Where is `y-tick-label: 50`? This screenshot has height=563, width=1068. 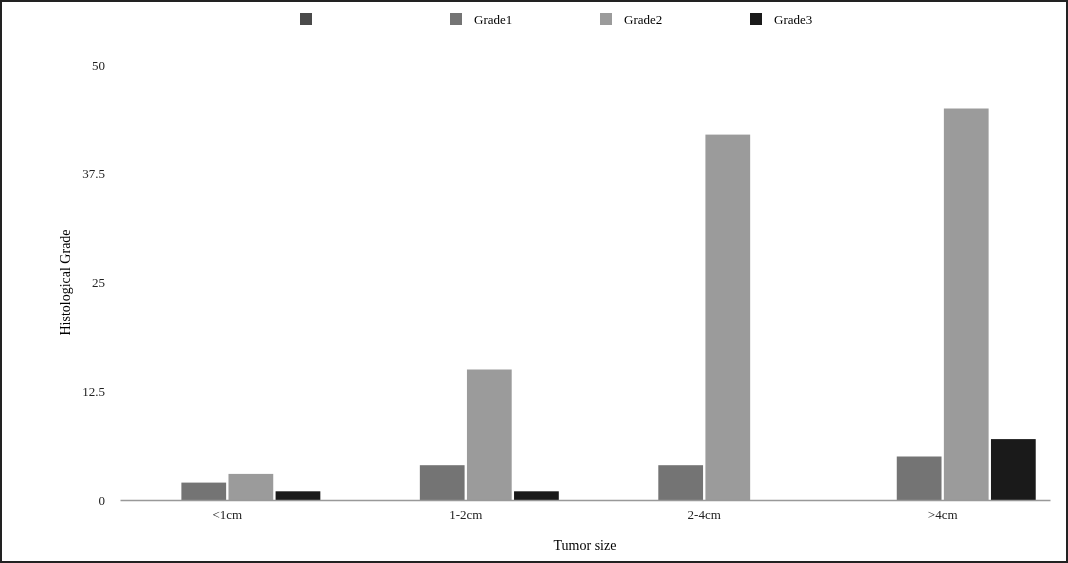
y-tick-label: 50 is located at coordinates (98, 65).